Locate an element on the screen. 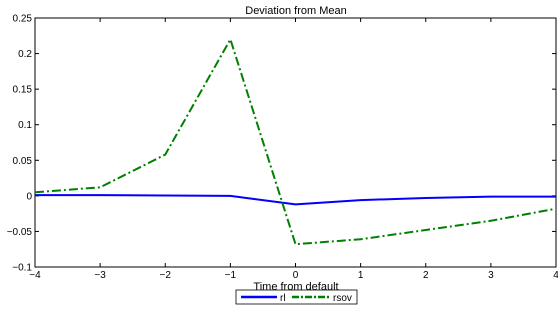 Image resolution: width=558 pixels, height=331 pixels. y-tick-label: 0.15 is located at coordinates (23, 90).